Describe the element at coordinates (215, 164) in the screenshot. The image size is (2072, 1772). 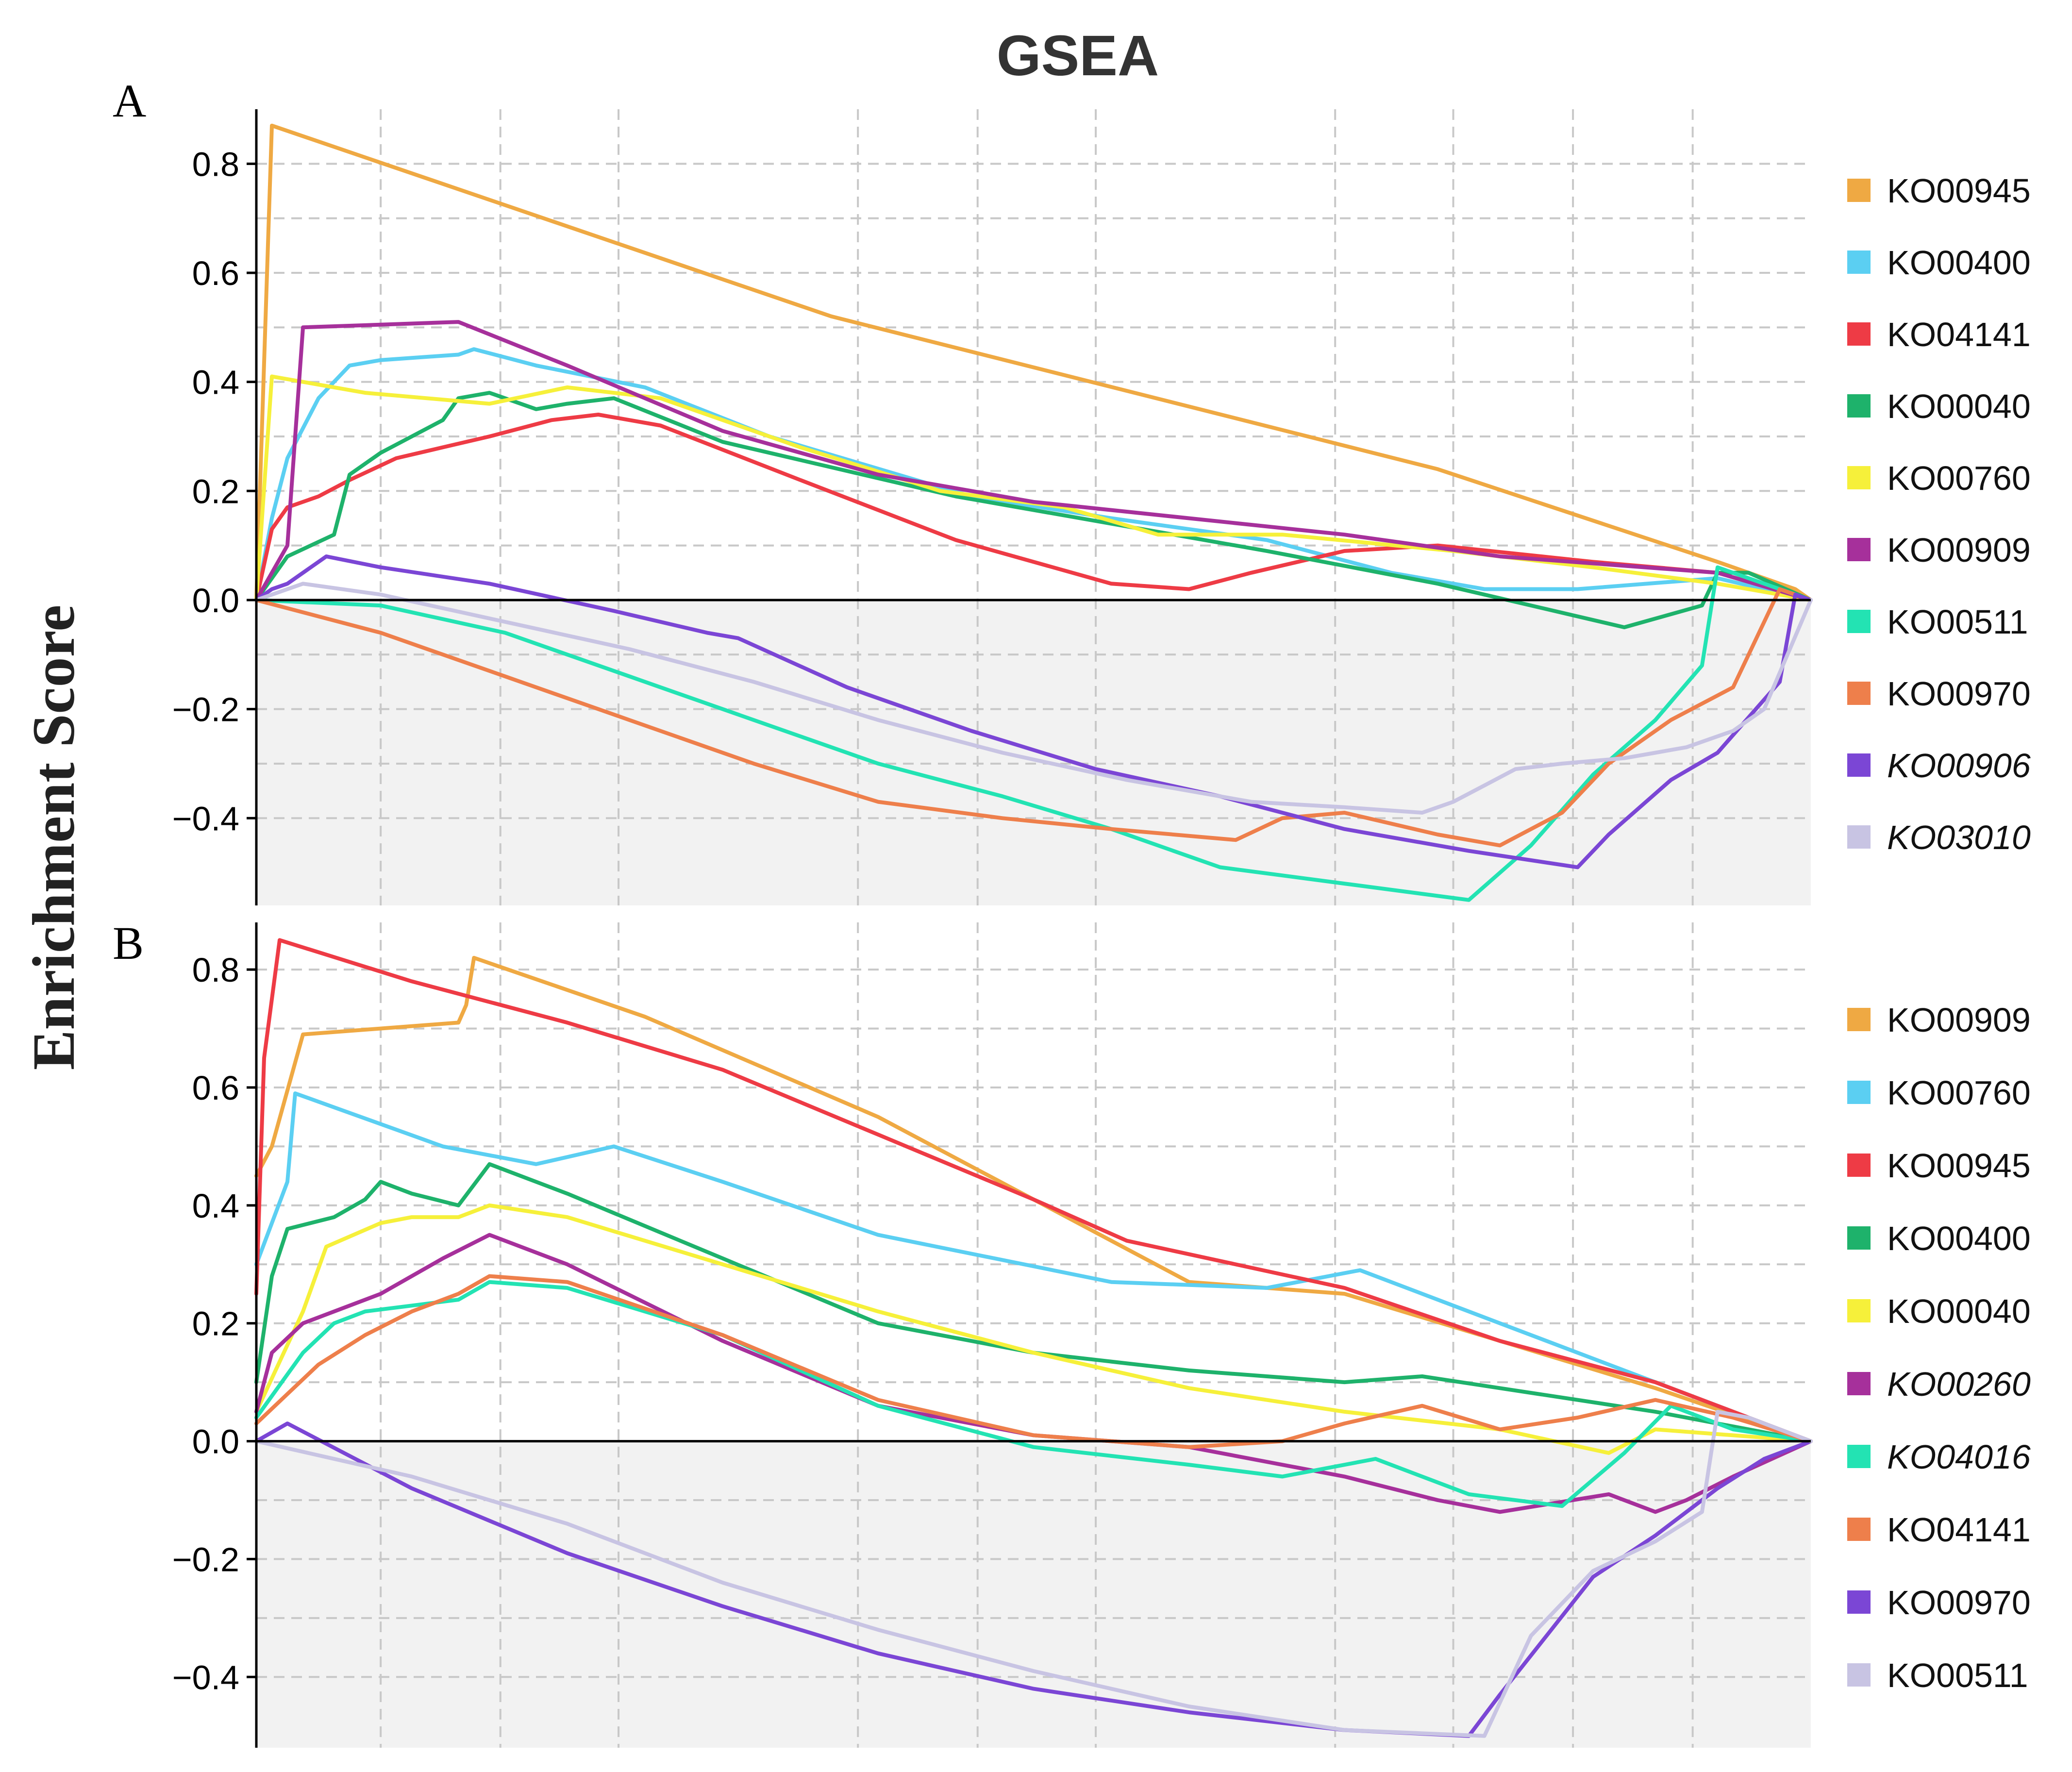
I see `panel-a-ytick-label-6: 0.8` at that location.